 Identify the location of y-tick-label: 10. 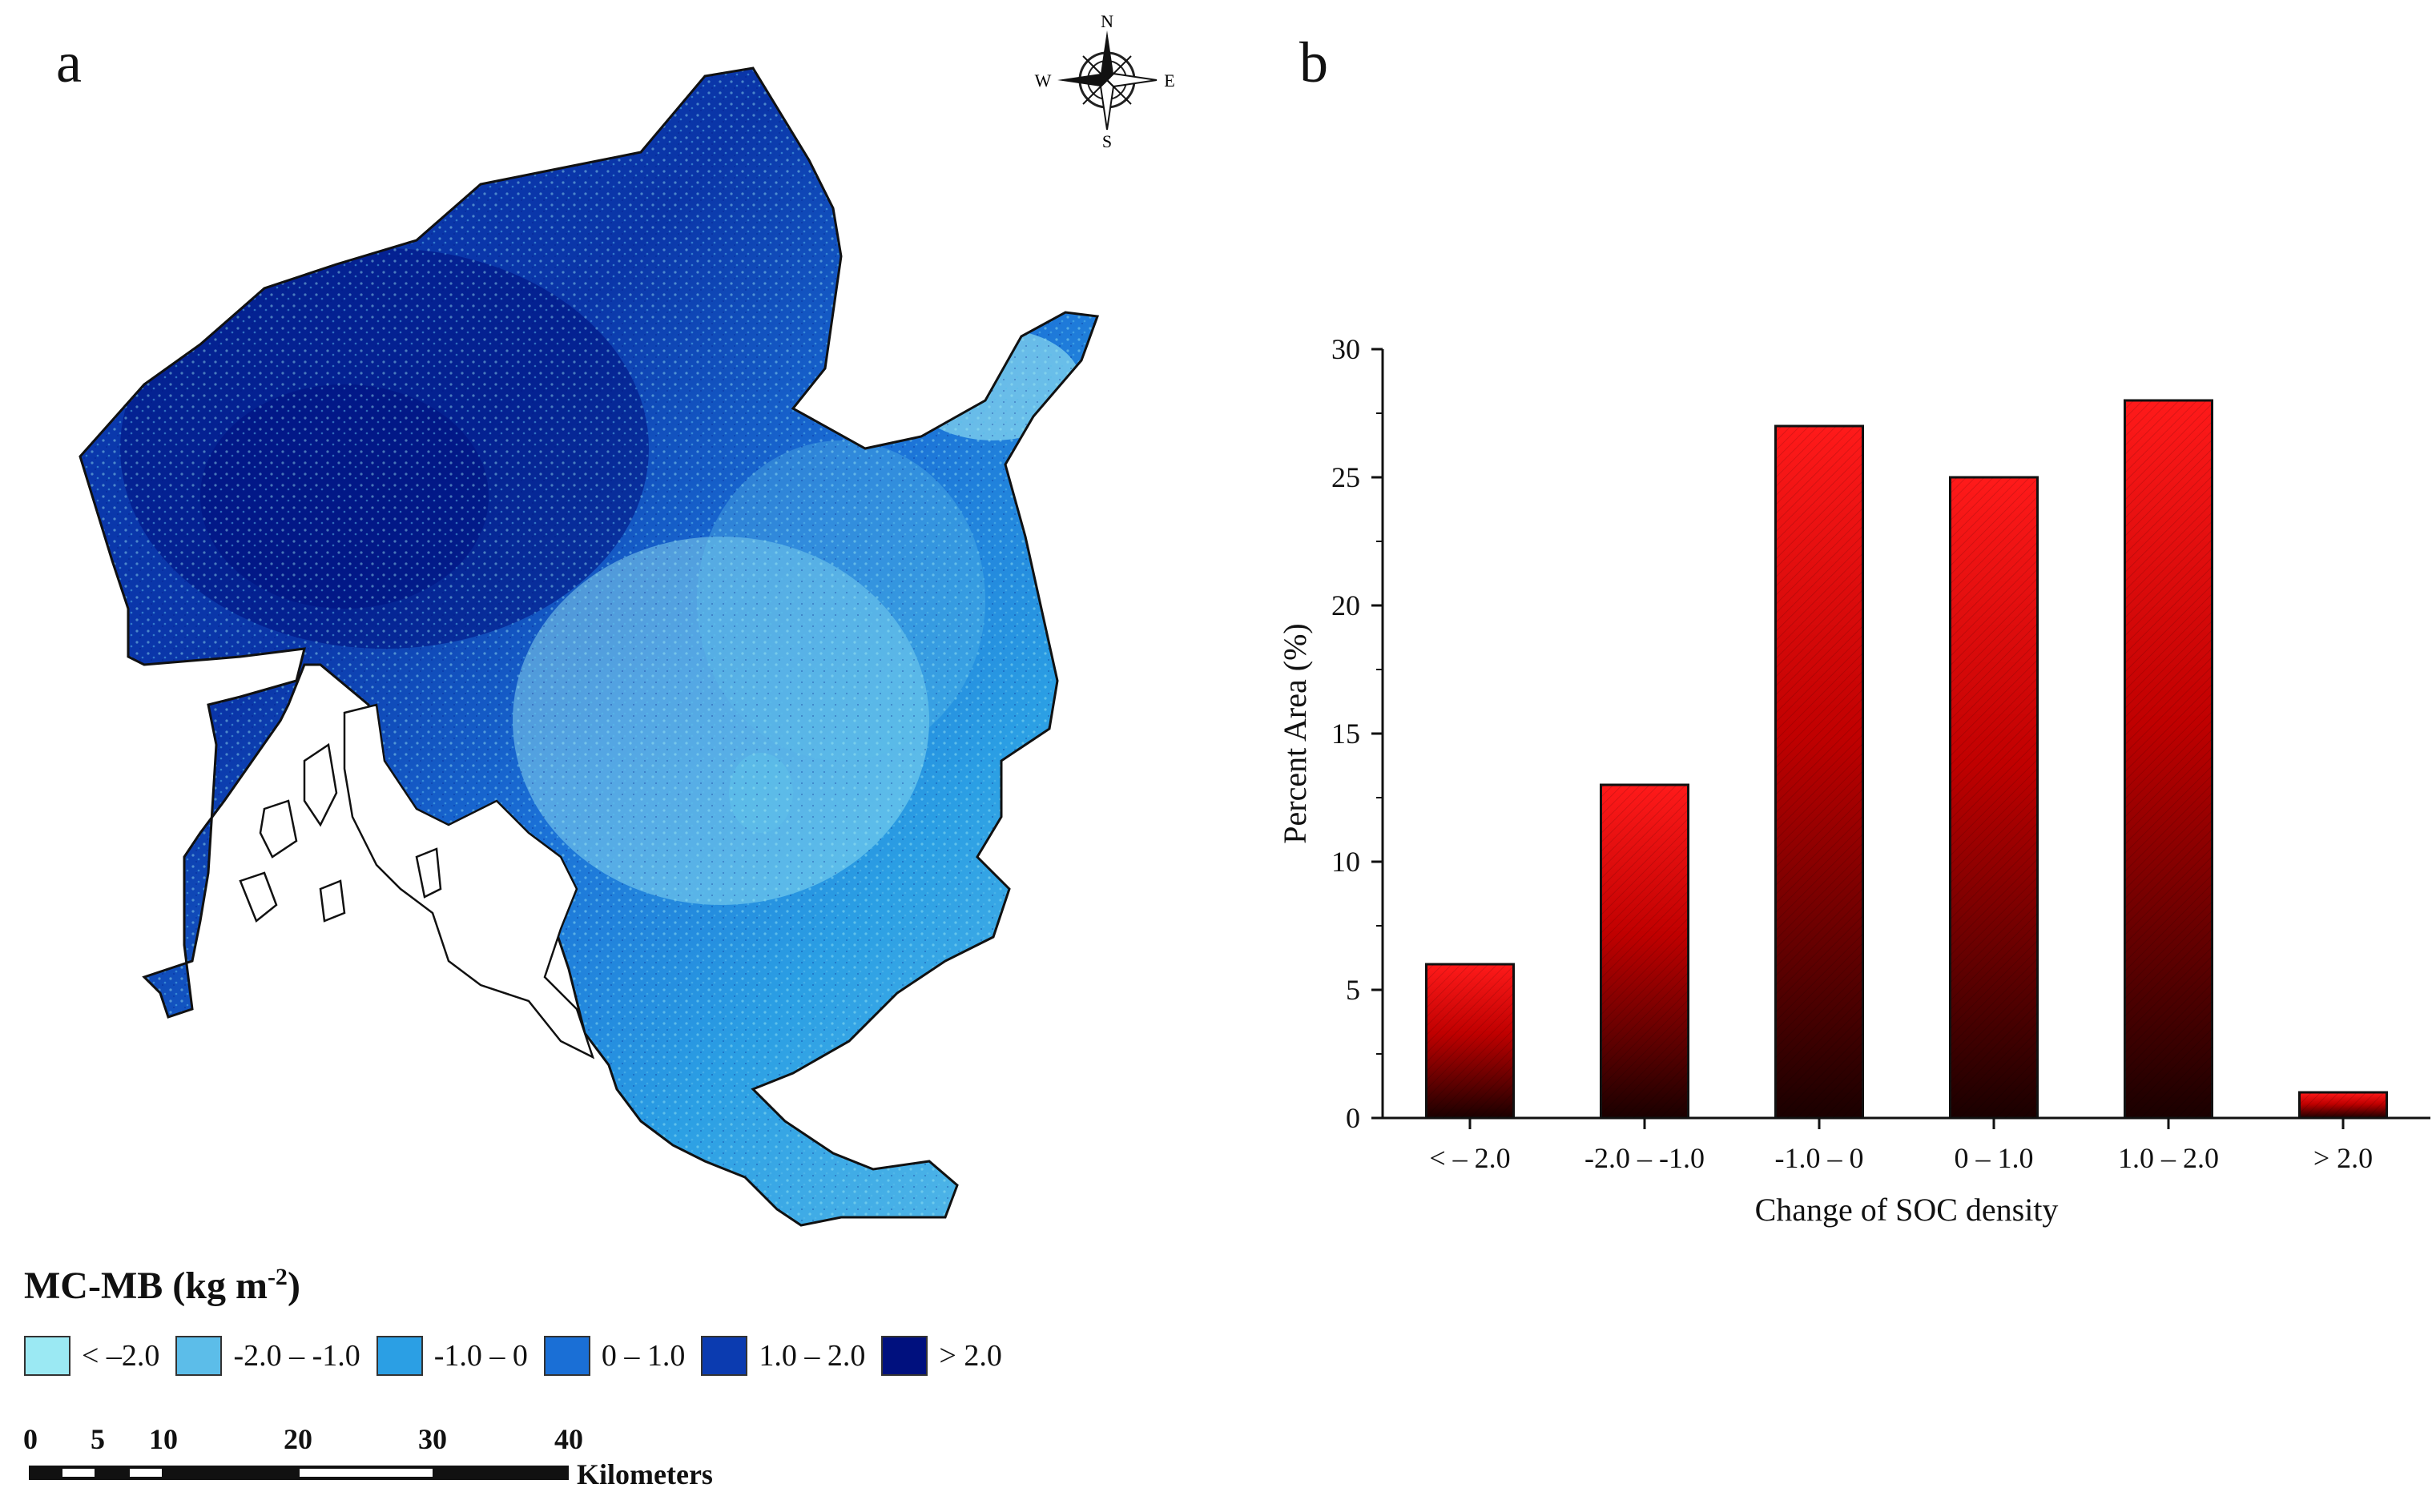
(1345, 862).